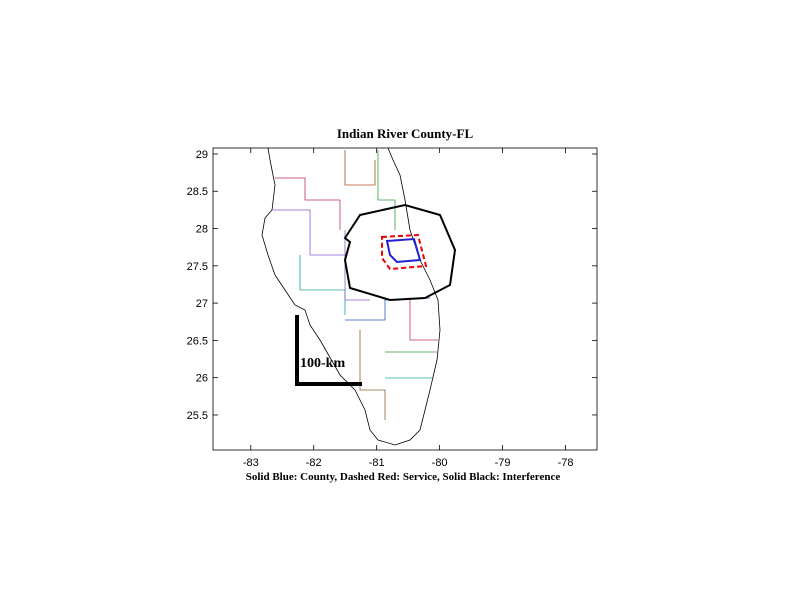 The width and height of the screenshot is (792, 612). What do you see at coordinates (328, 350) in the screenshot?
I see `scale-bar` at bounding box center [328, 350].